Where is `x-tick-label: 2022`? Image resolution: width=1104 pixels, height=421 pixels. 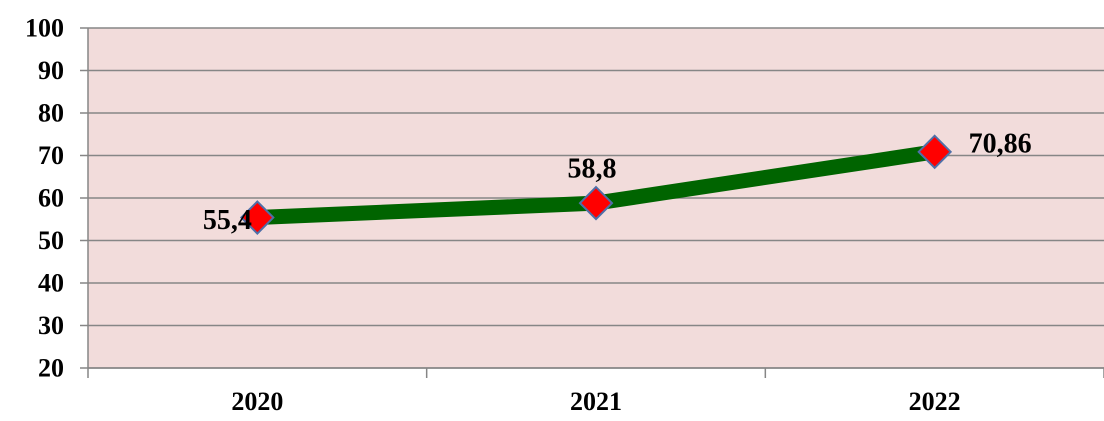
x-tick-label: 2022 is located at coordinates (935, 401).